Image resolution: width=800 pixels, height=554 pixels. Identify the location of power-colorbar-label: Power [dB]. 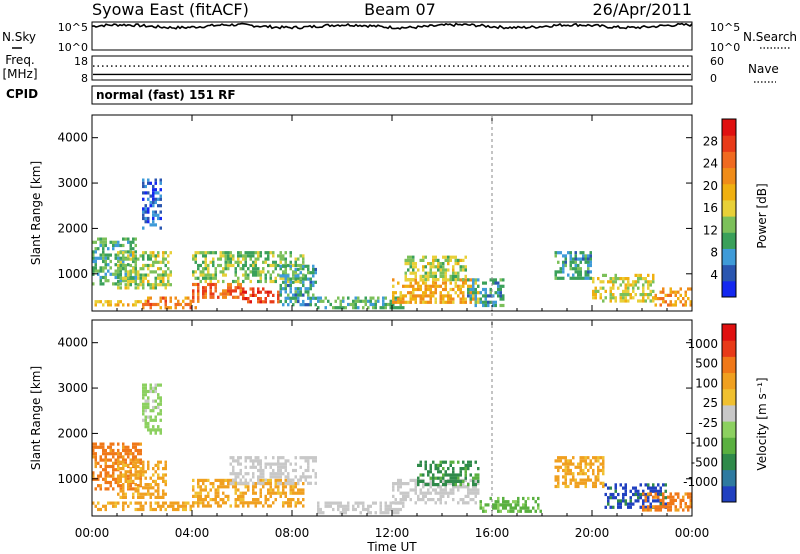
(762, 215).